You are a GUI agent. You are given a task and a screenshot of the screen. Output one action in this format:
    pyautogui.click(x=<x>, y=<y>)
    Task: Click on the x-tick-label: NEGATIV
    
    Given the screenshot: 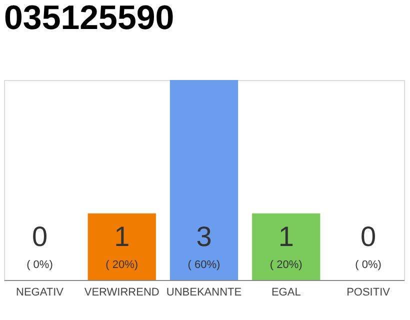 What is the action you would take?
    pyautogui.click(x=40, y=292)
    